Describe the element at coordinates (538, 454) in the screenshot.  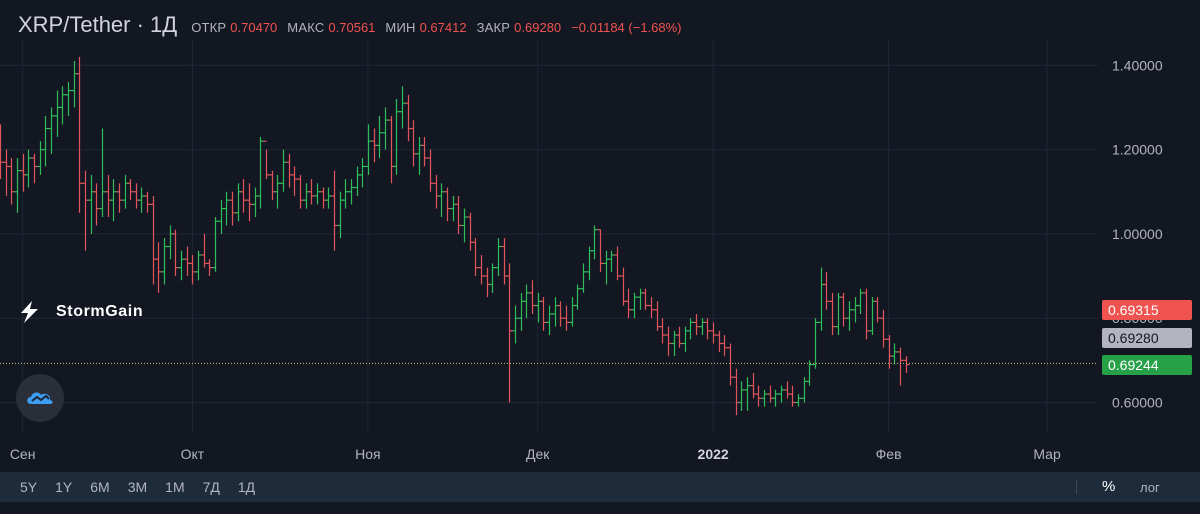
I see `x-tick-label: Дек` at that location.